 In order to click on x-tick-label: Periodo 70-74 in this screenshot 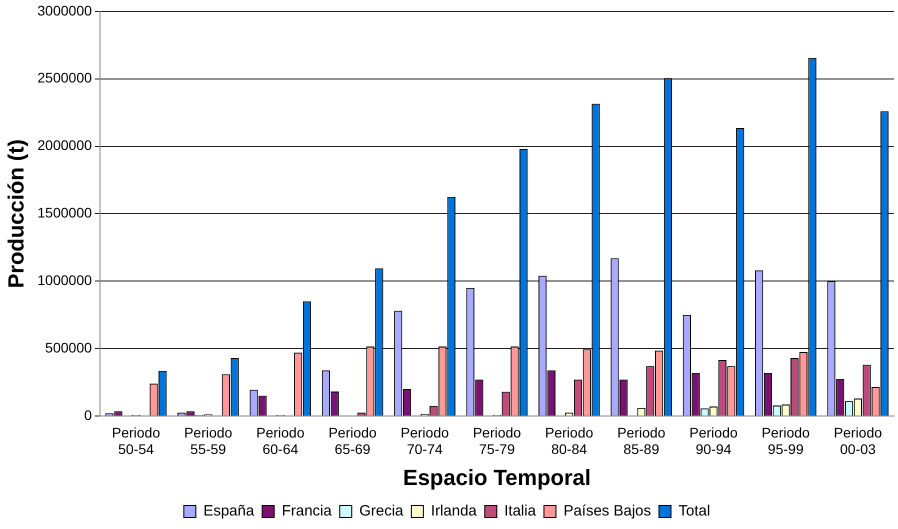, I will do `click(425, 441)`.